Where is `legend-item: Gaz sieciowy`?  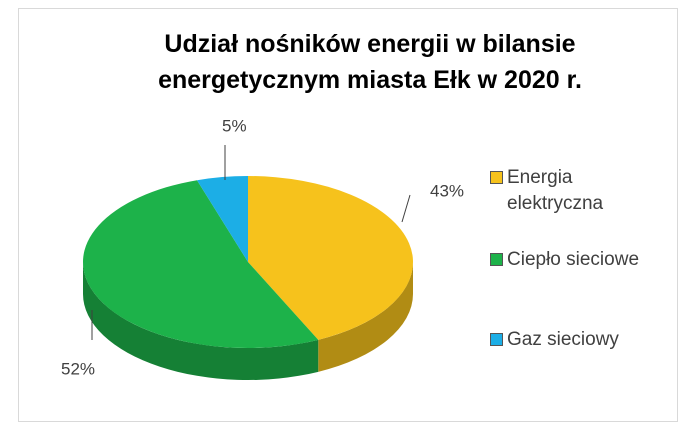 legend-item: Gaz sieciowy is located at coordinates (585, 340).